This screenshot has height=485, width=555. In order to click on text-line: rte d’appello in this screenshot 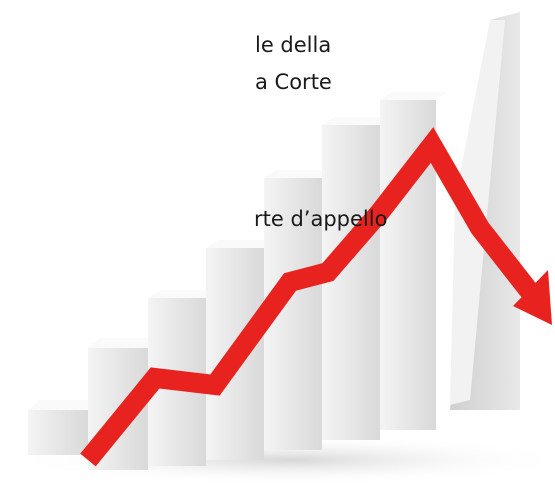, I will do `click(321, 219)`.